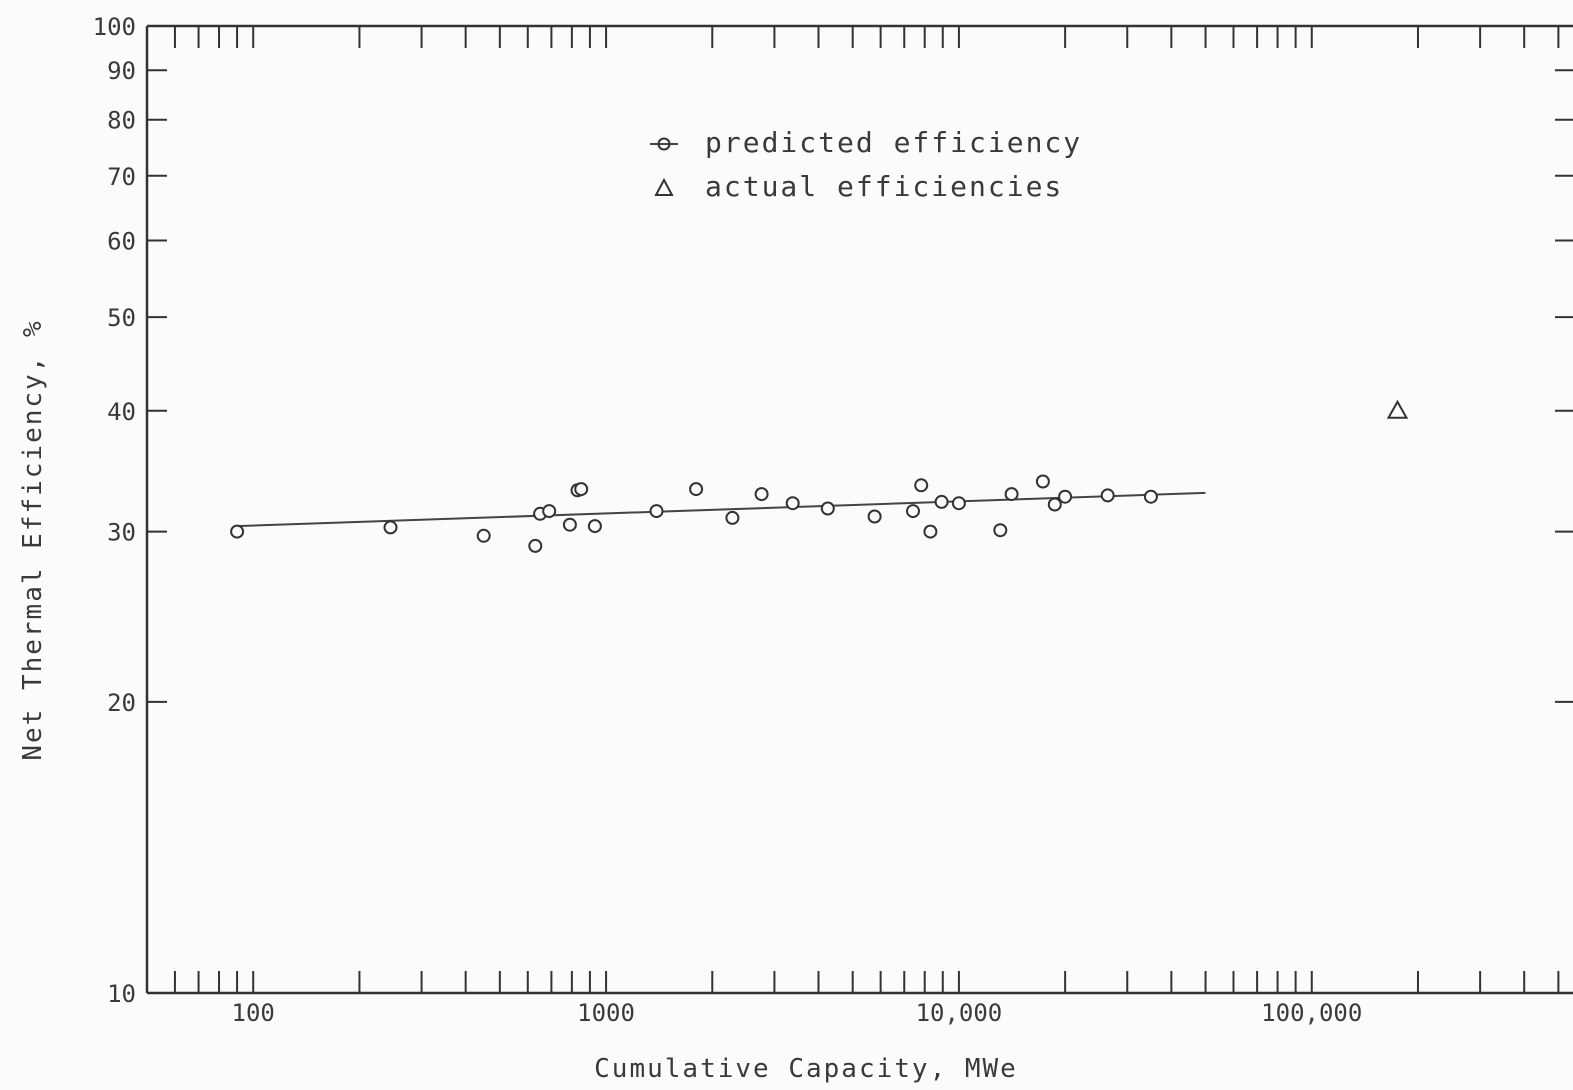  What do you see at coordinates (114, 27) in the screenshot?
I see `y-tick-label: 100` at bounding box center [114, 27].